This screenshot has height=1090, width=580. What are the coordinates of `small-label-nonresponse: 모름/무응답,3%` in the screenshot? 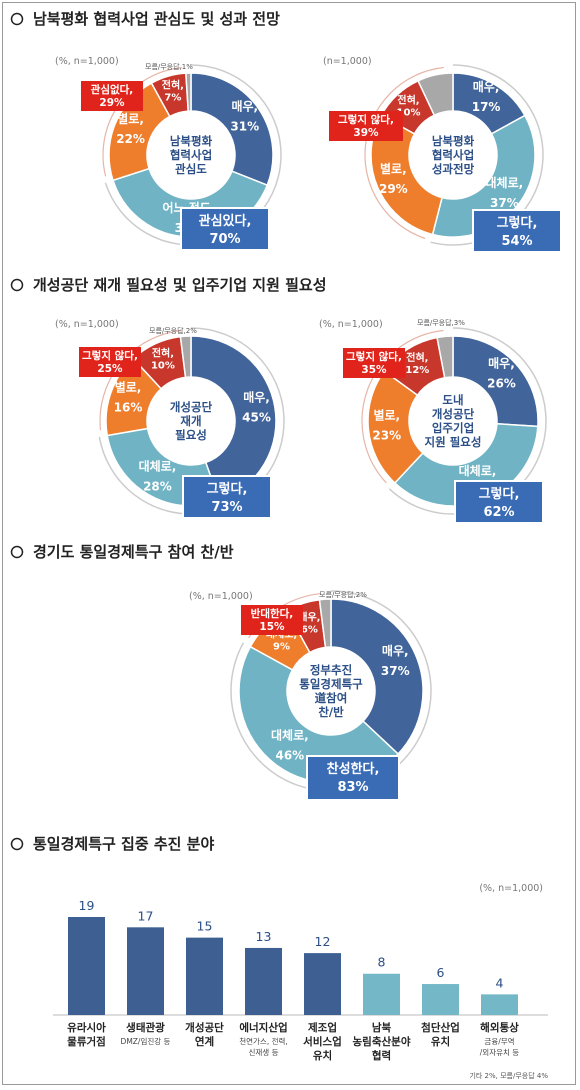 It's located at (441, 322).